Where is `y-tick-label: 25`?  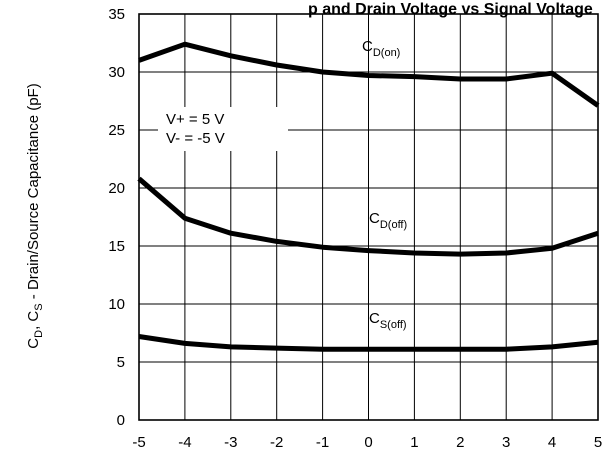
y-tick-label: 25 is located at coordinates (116, 130).